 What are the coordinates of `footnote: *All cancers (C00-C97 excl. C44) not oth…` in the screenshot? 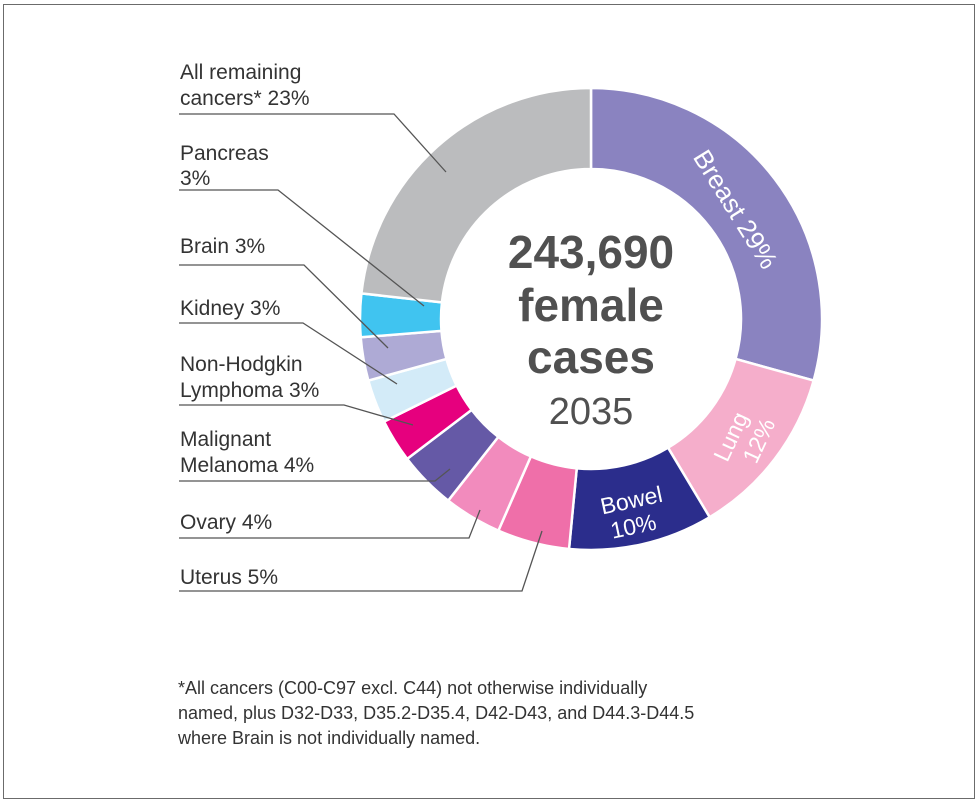 It's located at (498, 713).